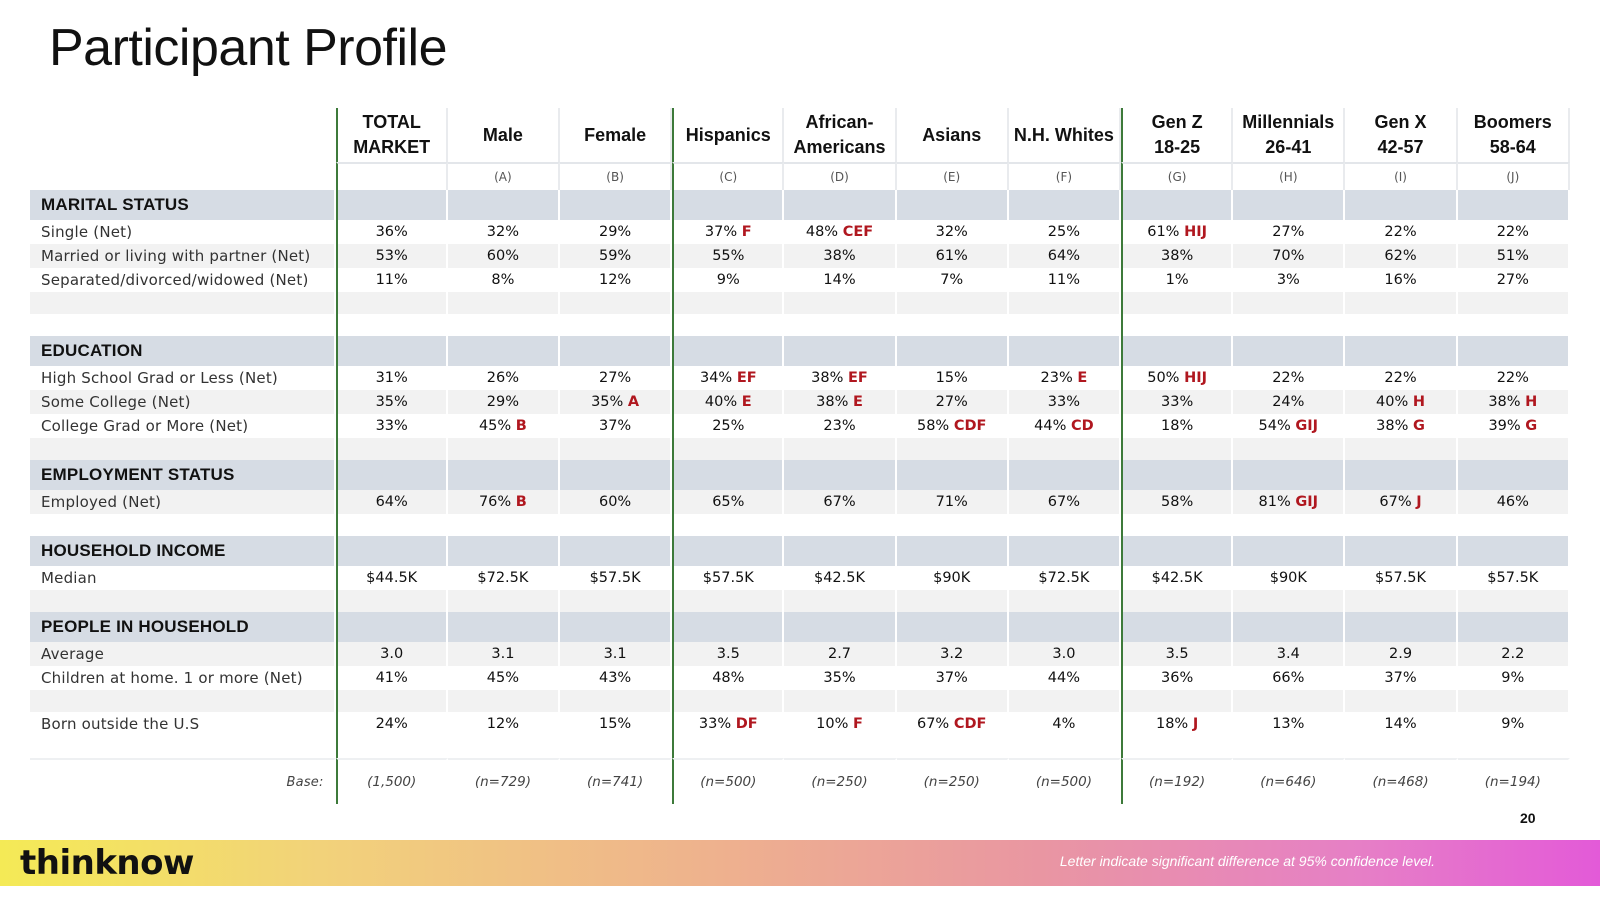 The width and height of the screenshot is (1600, 900). What do you see at coordinates (1289, 135) in the screenshot?
I see `column-header: Millennials 26-41` at bounding box center [1289, 135].